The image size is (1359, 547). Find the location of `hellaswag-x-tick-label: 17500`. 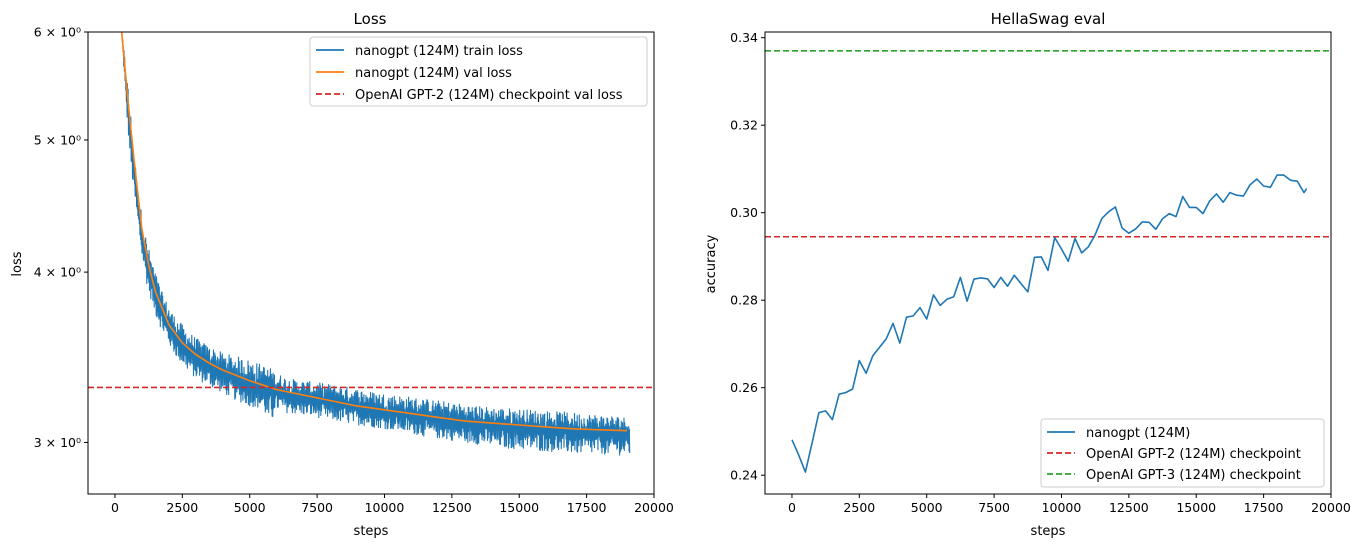

hellaswag-x-tick-label: 17500 is located at coordinates (1264, 507).